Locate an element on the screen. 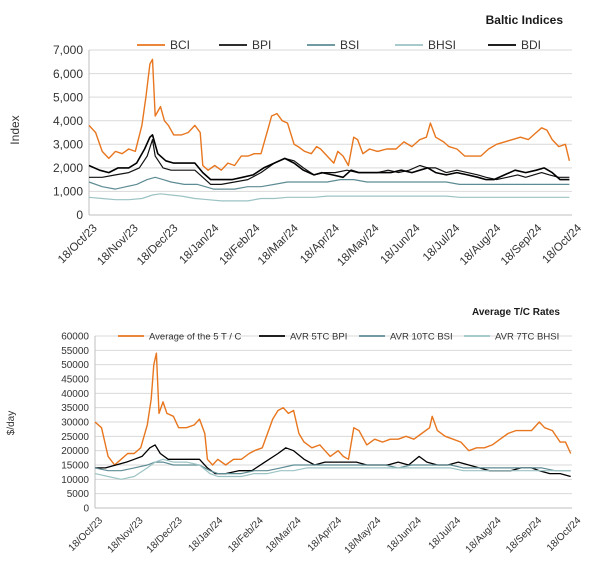  c2-xtick-label: 18/Mar/24 is located at coordinates (284, 535).